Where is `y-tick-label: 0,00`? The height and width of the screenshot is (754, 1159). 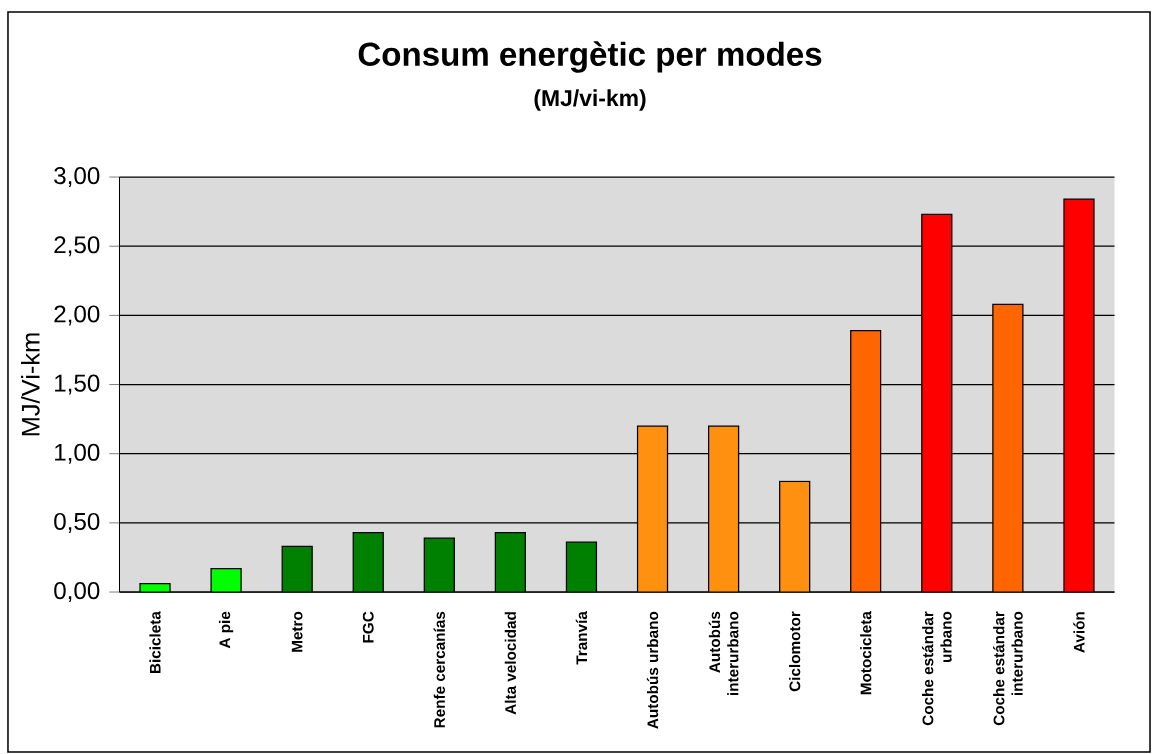 y-tick-label: 0,00 is located at coordinates (77, 592).